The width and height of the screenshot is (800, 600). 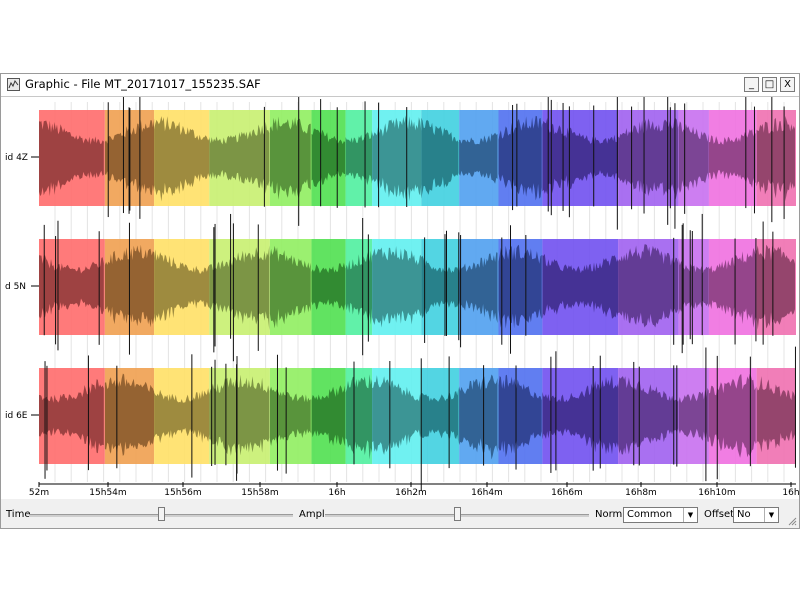 I want to click on x-tick-label: 16h10m, so click(x=716, y=493).